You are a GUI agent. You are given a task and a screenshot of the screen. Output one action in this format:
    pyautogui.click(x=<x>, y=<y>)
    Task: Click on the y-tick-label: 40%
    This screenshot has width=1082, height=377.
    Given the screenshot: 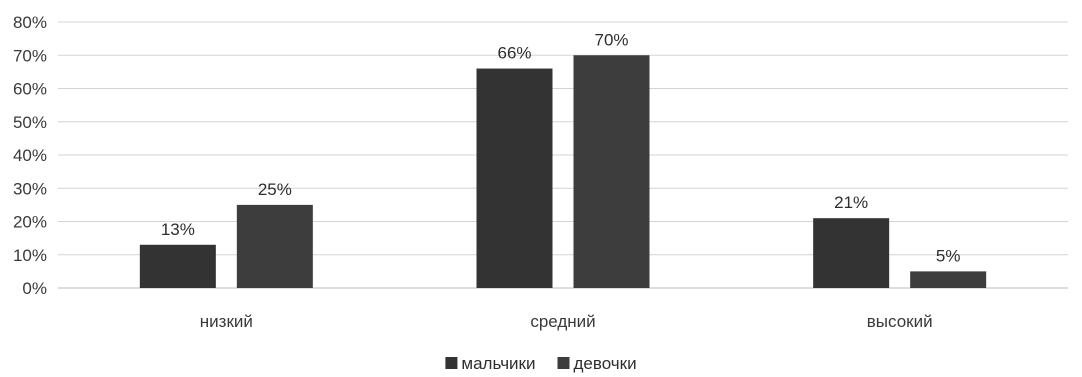 What is the action you would take?
    pyautogui.click(x=30, y=155)
    